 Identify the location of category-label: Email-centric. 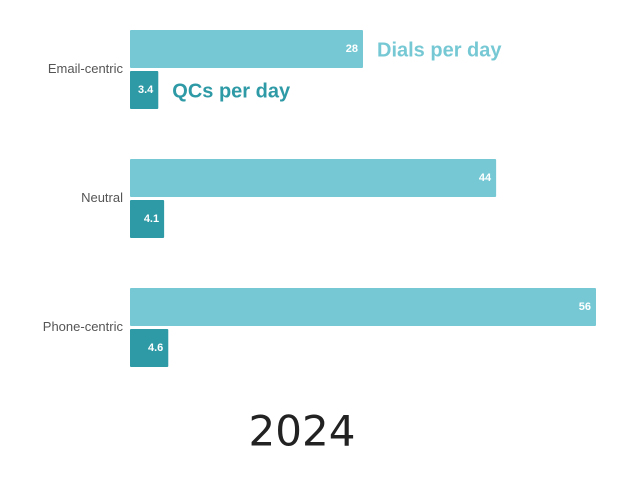
(86, 68).